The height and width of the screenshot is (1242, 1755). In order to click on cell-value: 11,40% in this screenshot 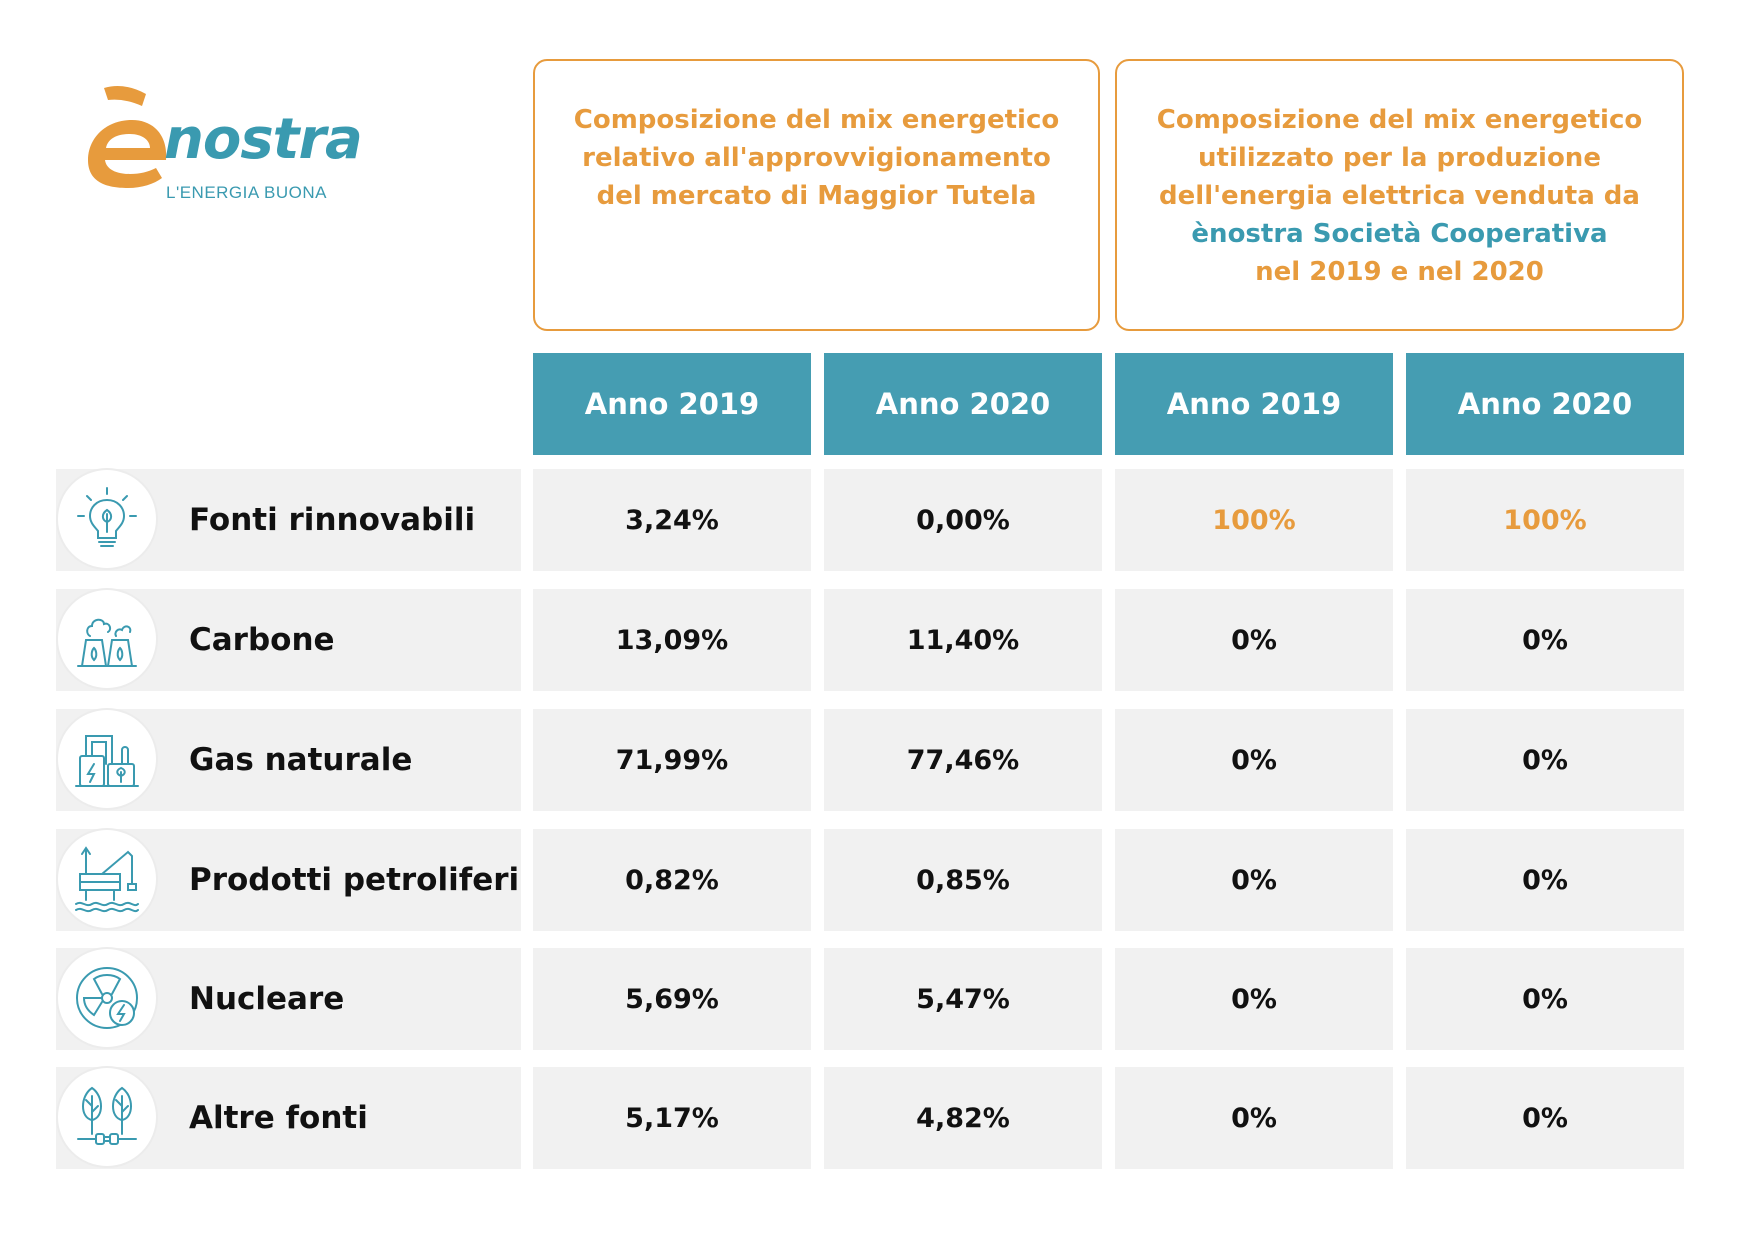, I will do `click(963, 640)`.